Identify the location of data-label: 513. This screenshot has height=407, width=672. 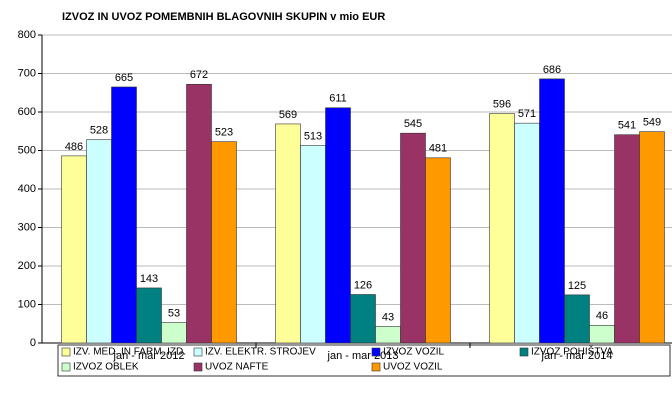
(313, 136).